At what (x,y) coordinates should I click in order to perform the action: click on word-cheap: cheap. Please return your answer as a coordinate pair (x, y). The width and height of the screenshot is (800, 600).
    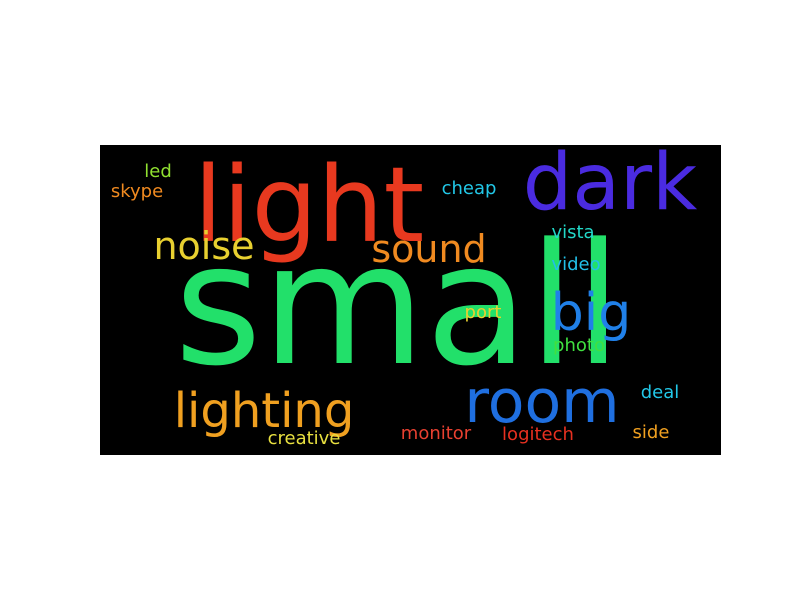
    Looking at the image, I should click on (469, 188).